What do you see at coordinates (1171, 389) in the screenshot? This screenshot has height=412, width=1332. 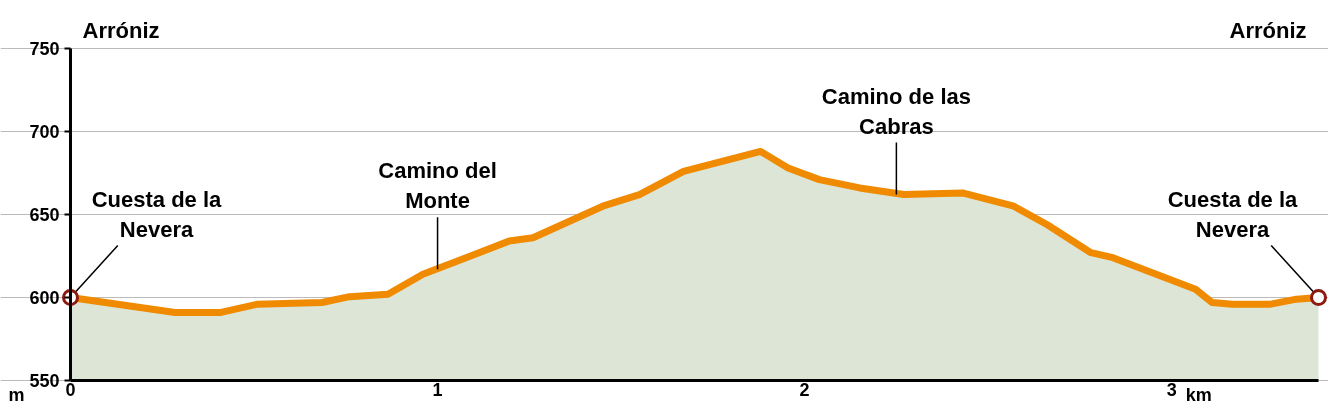 I see `x-tick-label: 3` at bounding box center [1171, 389].